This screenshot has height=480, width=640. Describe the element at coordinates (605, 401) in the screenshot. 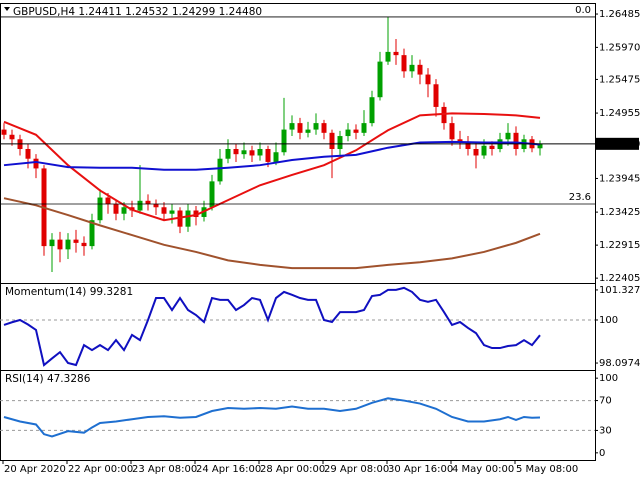

I see `y-tick-label: 70` at that location.